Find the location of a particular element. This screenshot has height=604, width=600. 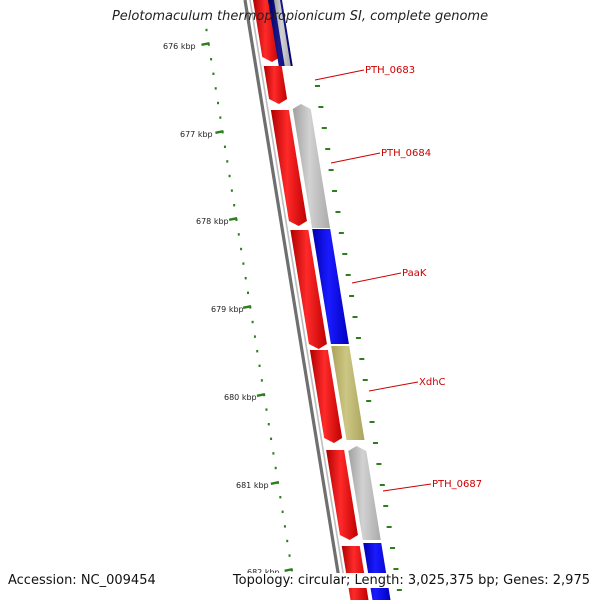

ruler-tick-label: 677 kbp is located at coordinates (196, 134).